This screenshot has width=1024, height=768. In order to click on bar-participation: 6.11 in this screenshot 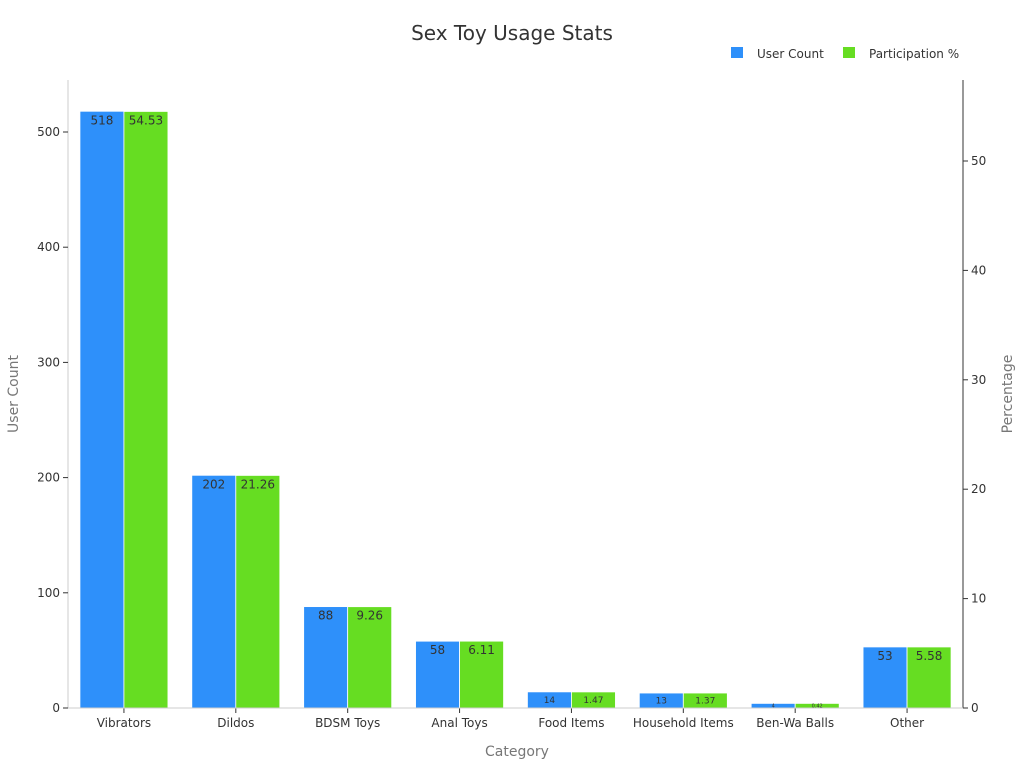, I will do `click(481, 674)`.